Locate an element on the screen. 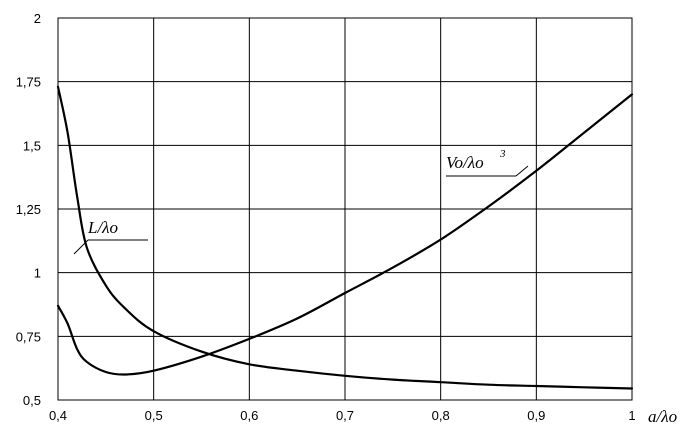 The width and height of the screenshot is (690, 438). y-tick-label: 1,5 is located at coordinates (32, 145).